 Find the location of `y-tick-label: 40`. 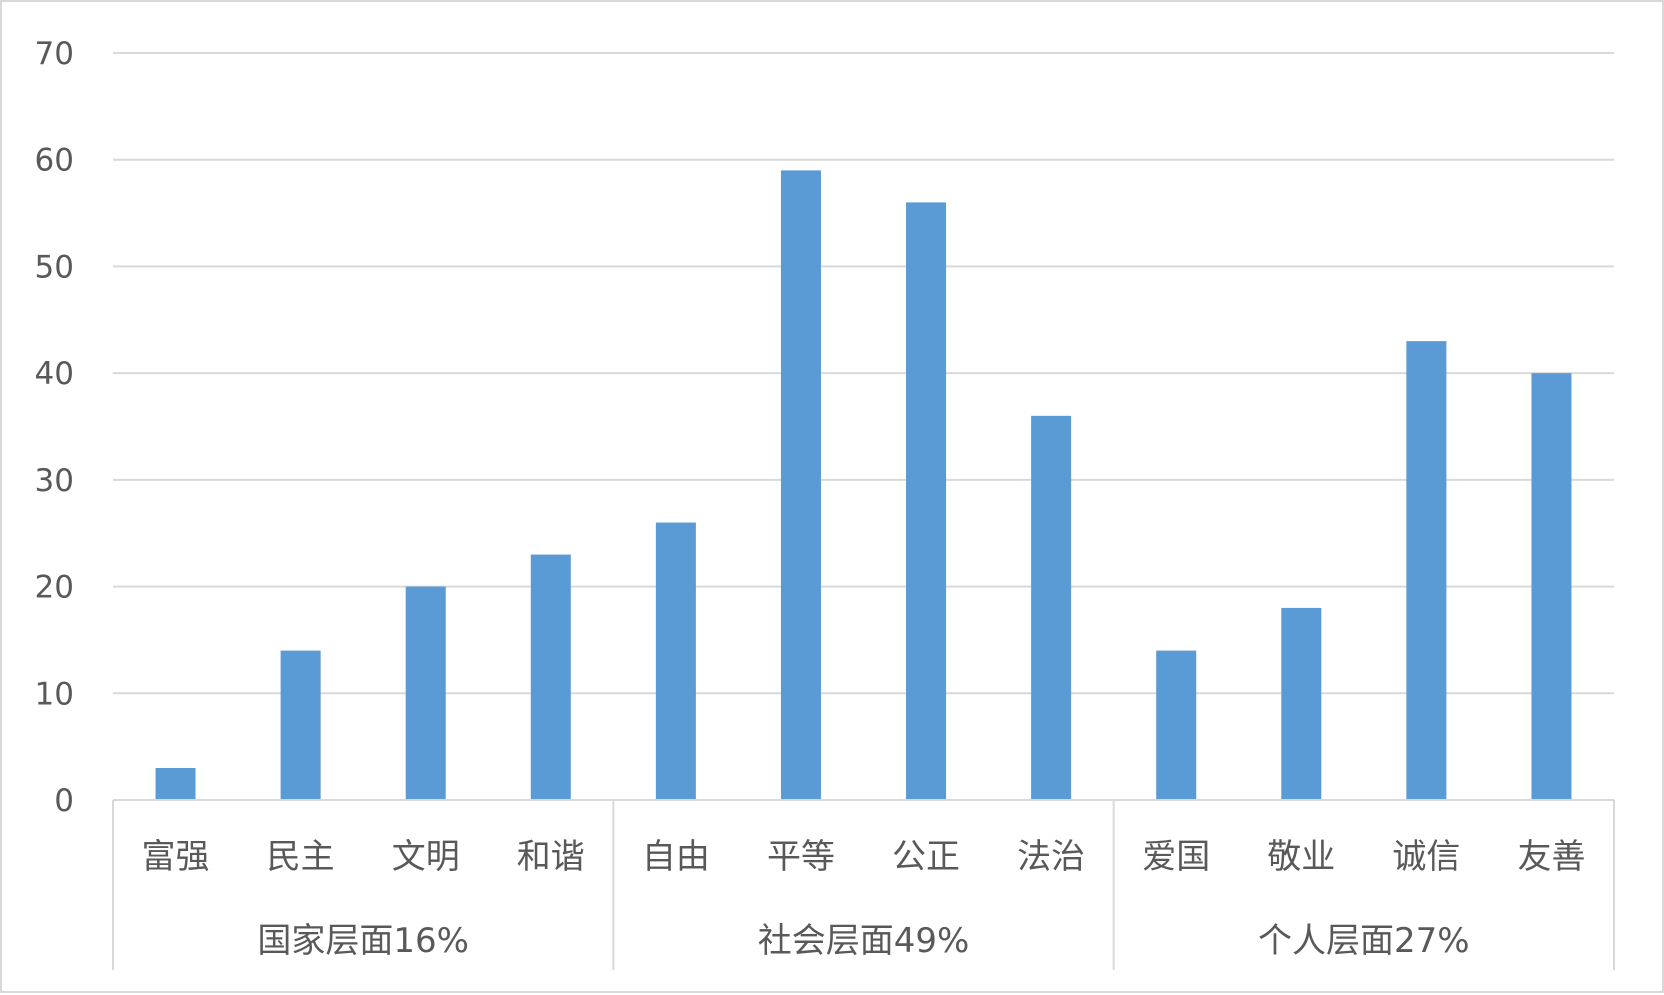

y-tick-label: 40 is located at coordinates (54, 374).